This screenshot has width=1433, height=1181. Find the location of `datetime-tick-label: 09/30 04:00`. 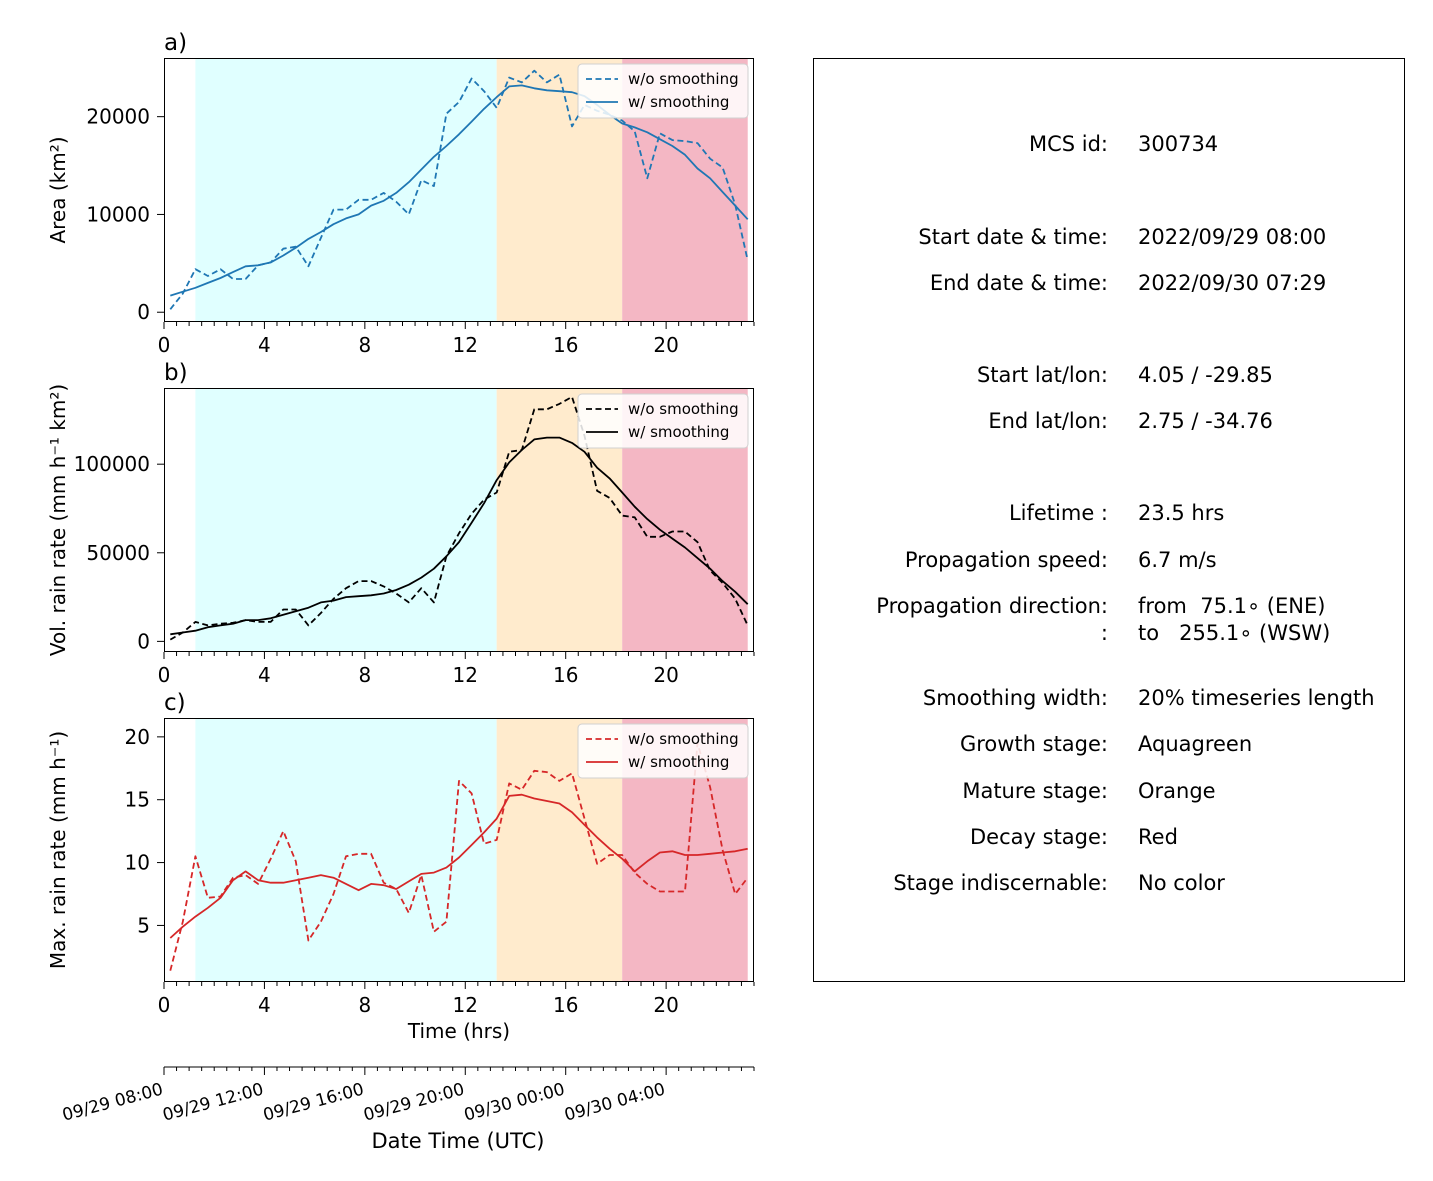

datetime-tick-label: 09/30 04:00 is located at coordinates (614, 1103).